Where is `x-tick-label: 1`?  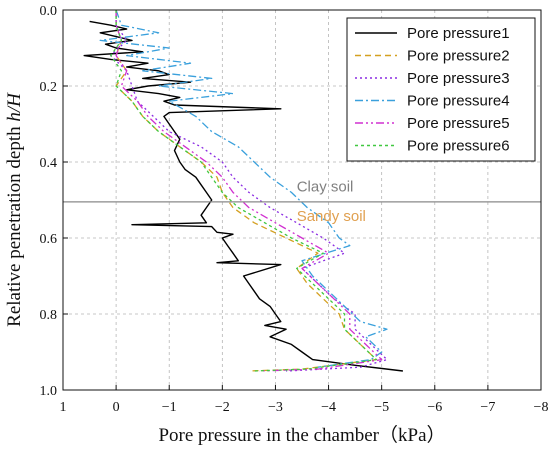
x-tick-label: 1 is located at coordinates (63, 407).